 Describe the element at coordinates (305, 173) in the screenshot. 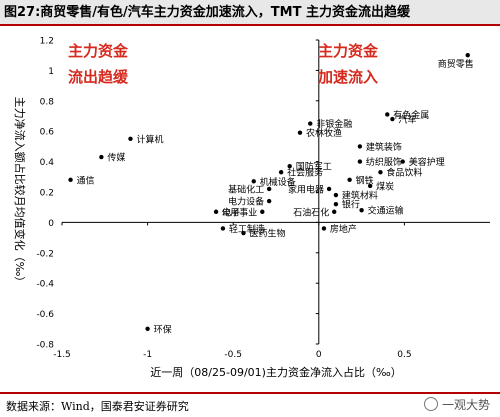

I see `point-label: 社会服务` at that location.